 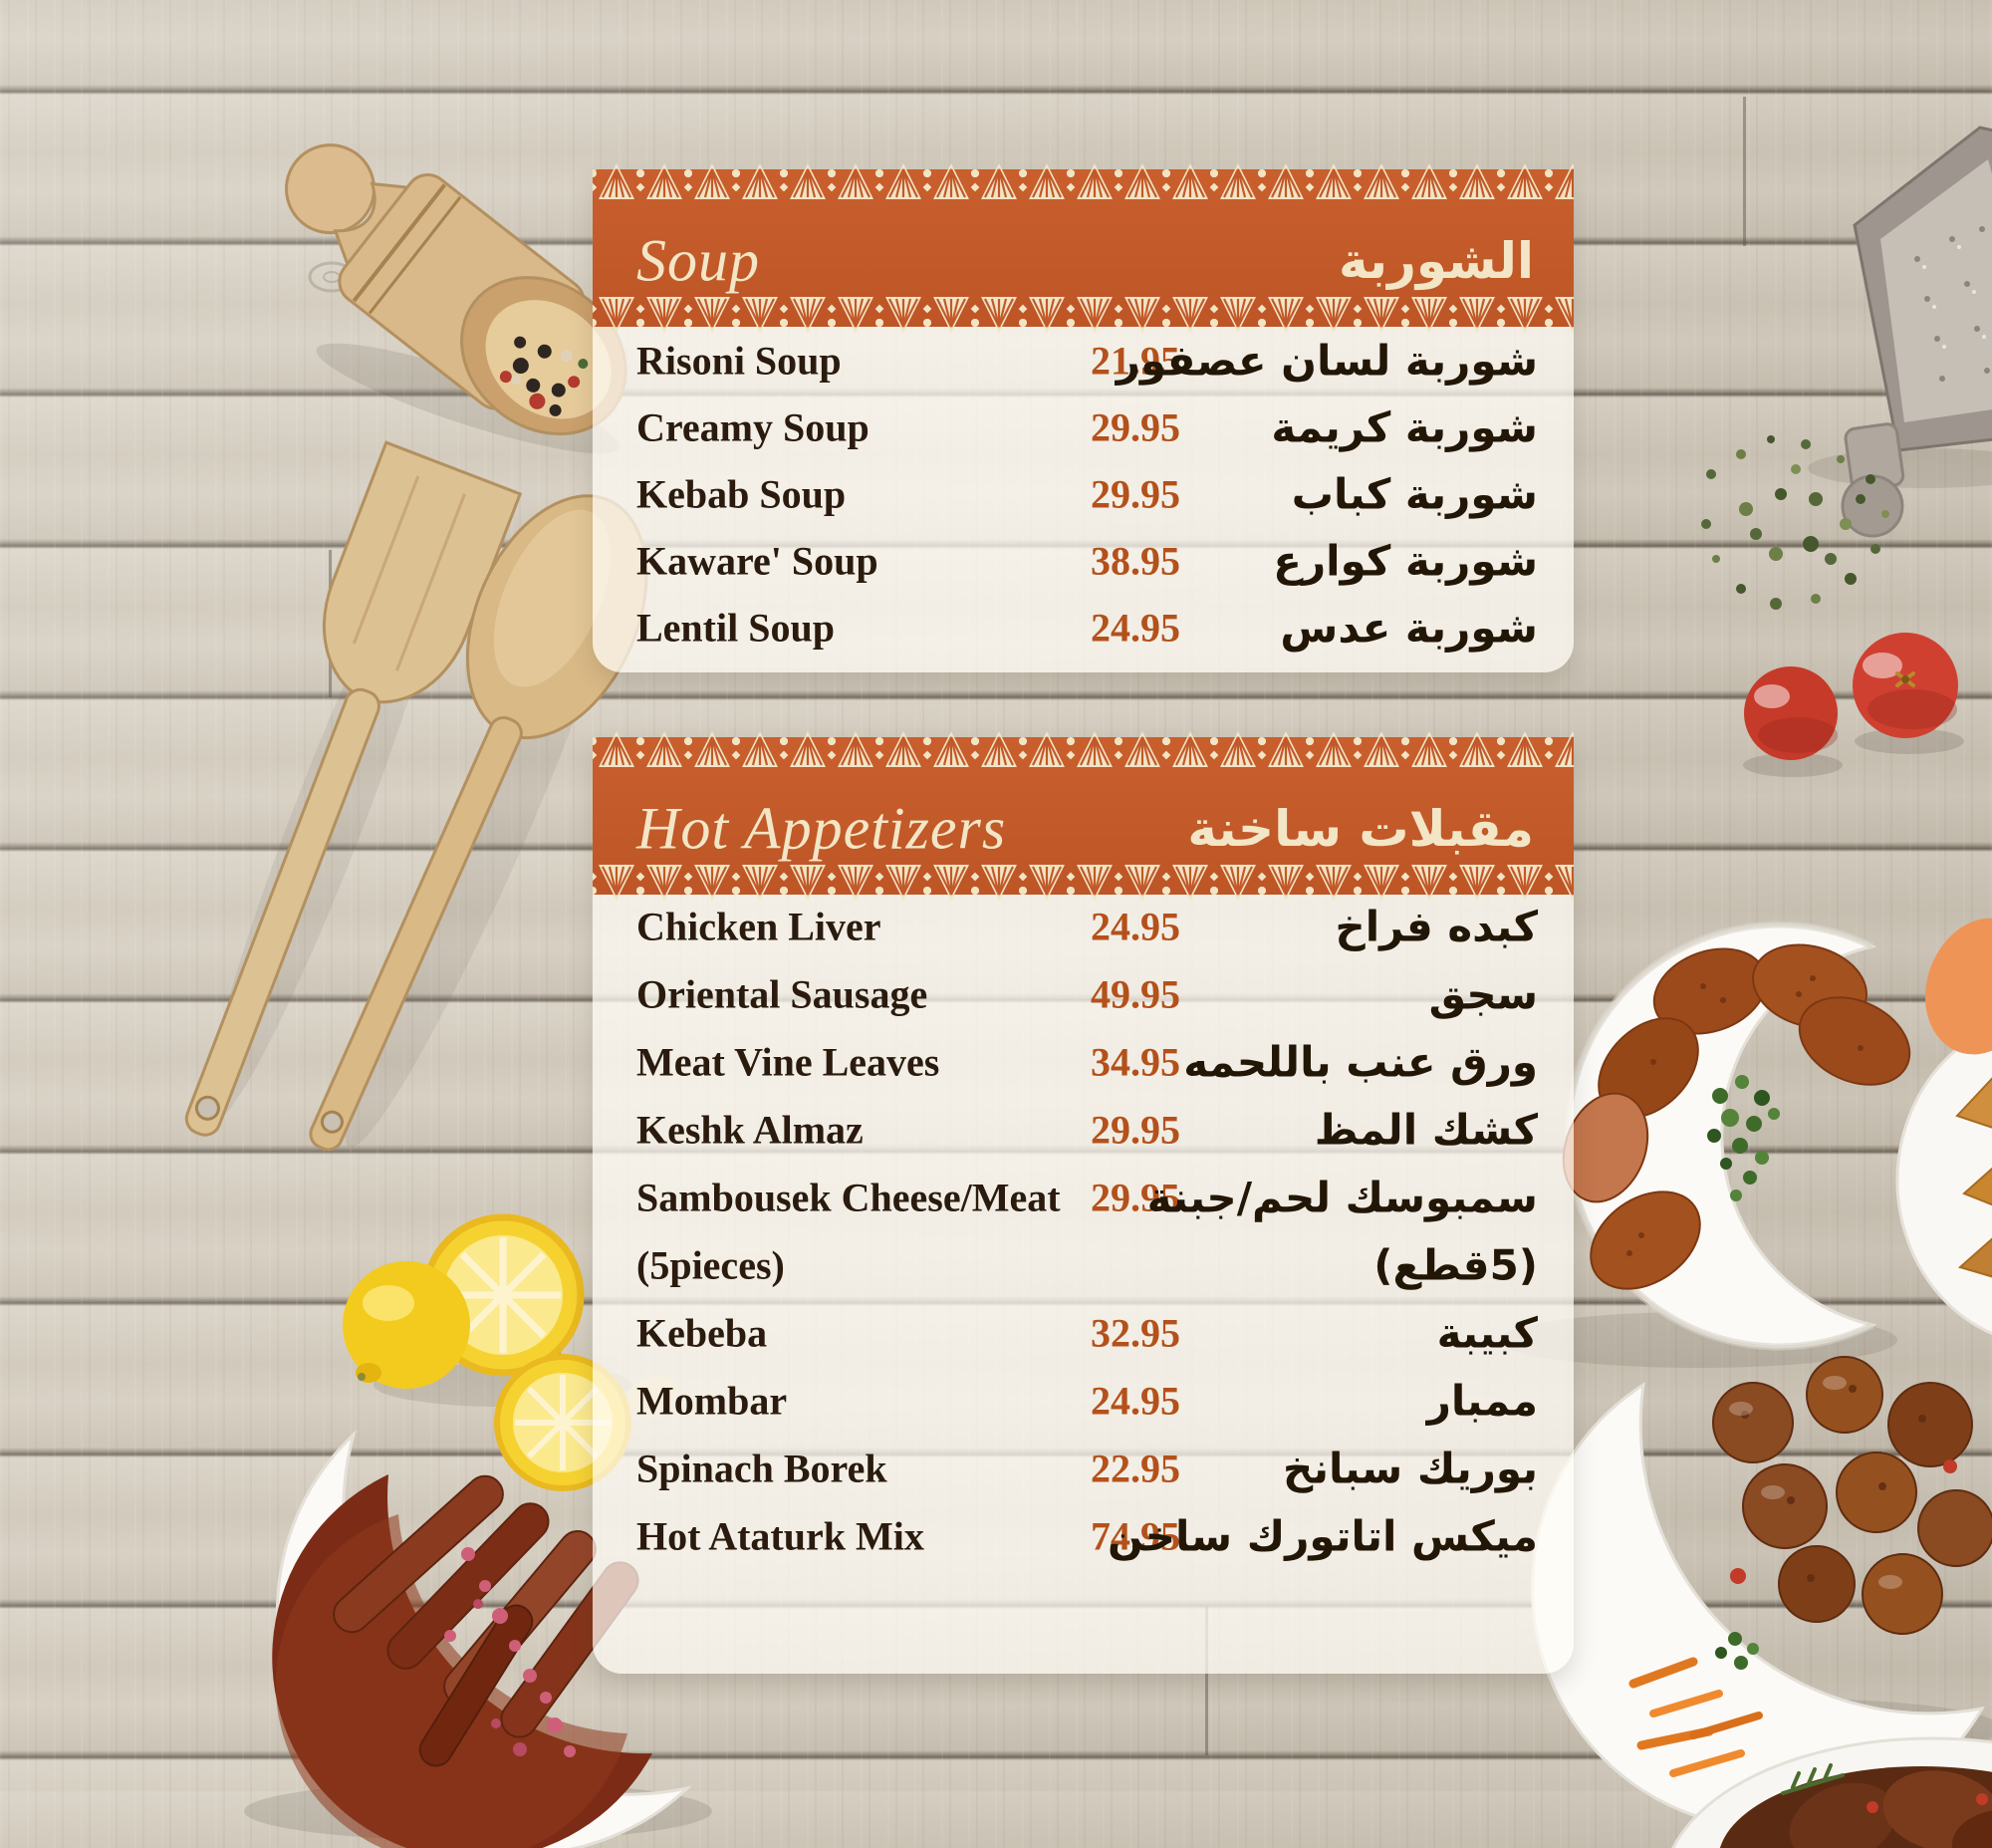 I want to click on item-price: 74.95, so click(x=1135, y=1536).